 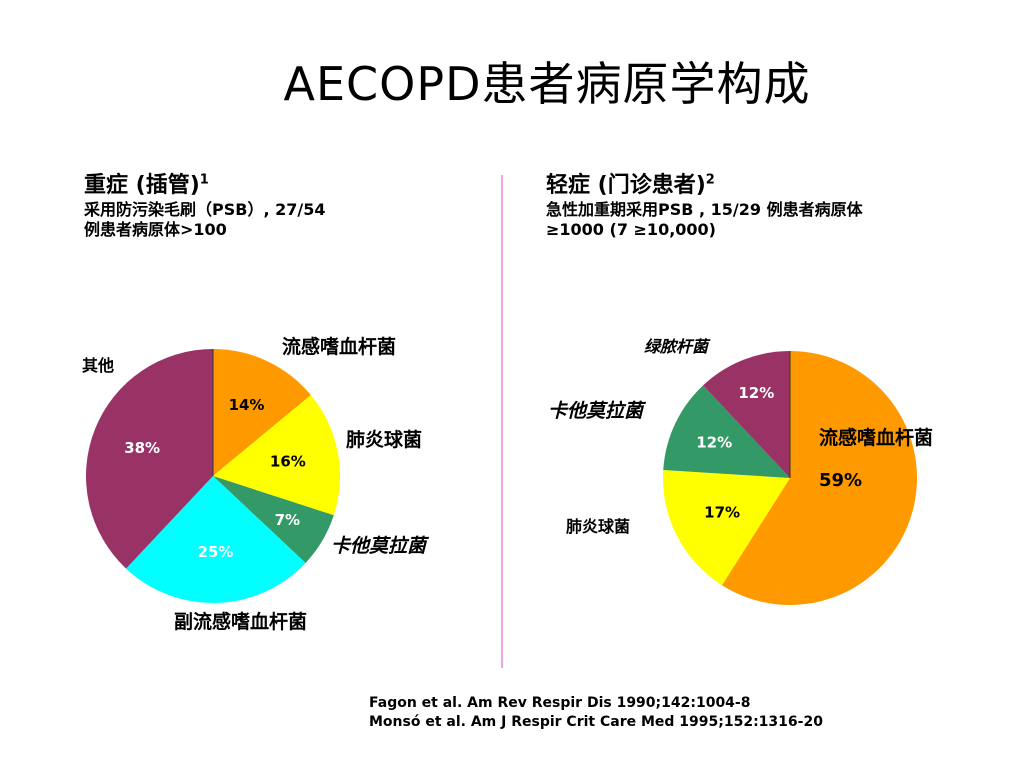 What do you see at coordinates (155, 229) in the screenshot?
I see `left-panel-desc-2: 例患者病原体>100` at bounding box center [155, 229].